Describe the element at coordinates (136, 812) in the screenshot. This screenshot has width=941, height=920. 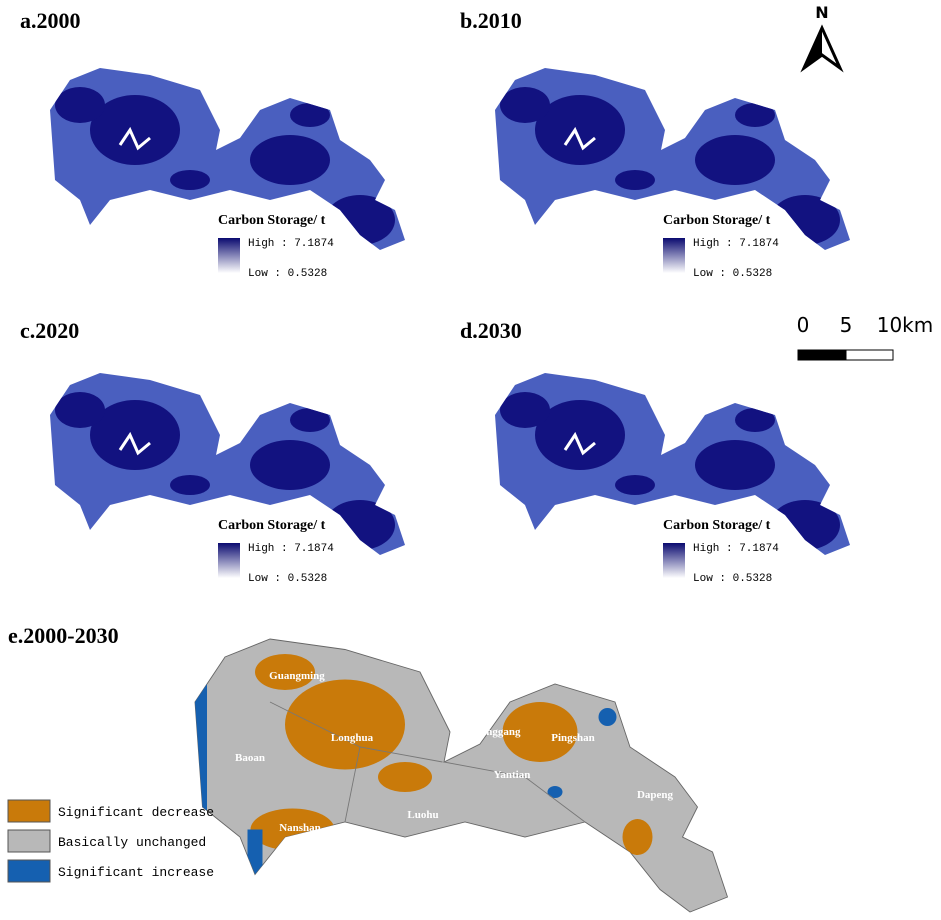
I see `legend-label: Significant decrease` at that location.